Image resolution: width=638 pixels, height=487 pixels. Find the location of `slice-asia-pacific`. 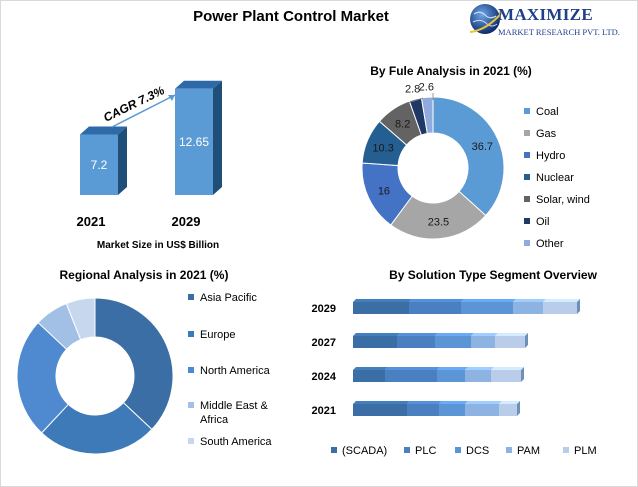

slice-asia-pacific is located at coordinates (134, 364).